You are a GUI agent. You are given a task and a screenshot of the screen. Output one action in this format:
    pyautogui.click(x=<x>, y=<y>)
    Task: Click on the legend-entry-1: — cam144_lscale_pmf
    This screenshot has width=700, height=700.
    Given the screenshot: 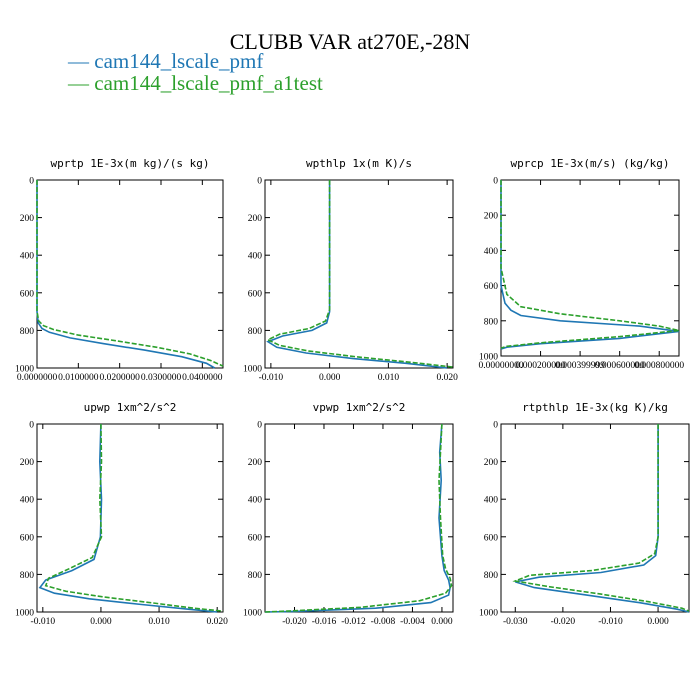 What is the action you would take?
    pyautogui.click(x=165, y=61)
    